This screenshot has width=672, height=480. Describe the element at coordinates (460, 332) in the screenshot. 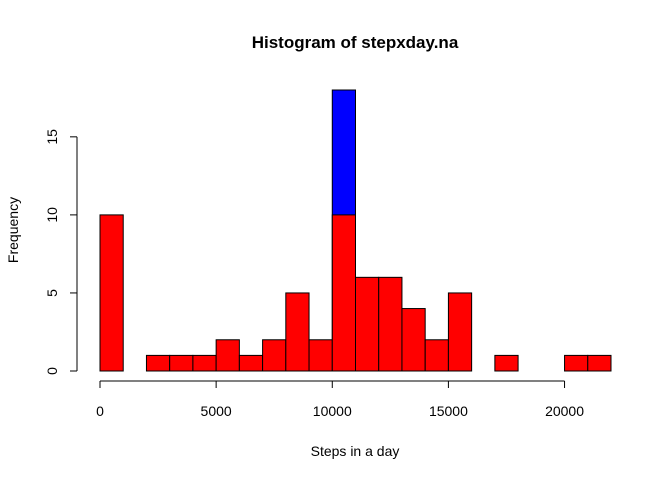

I see `bar-s1-b15` at that location.